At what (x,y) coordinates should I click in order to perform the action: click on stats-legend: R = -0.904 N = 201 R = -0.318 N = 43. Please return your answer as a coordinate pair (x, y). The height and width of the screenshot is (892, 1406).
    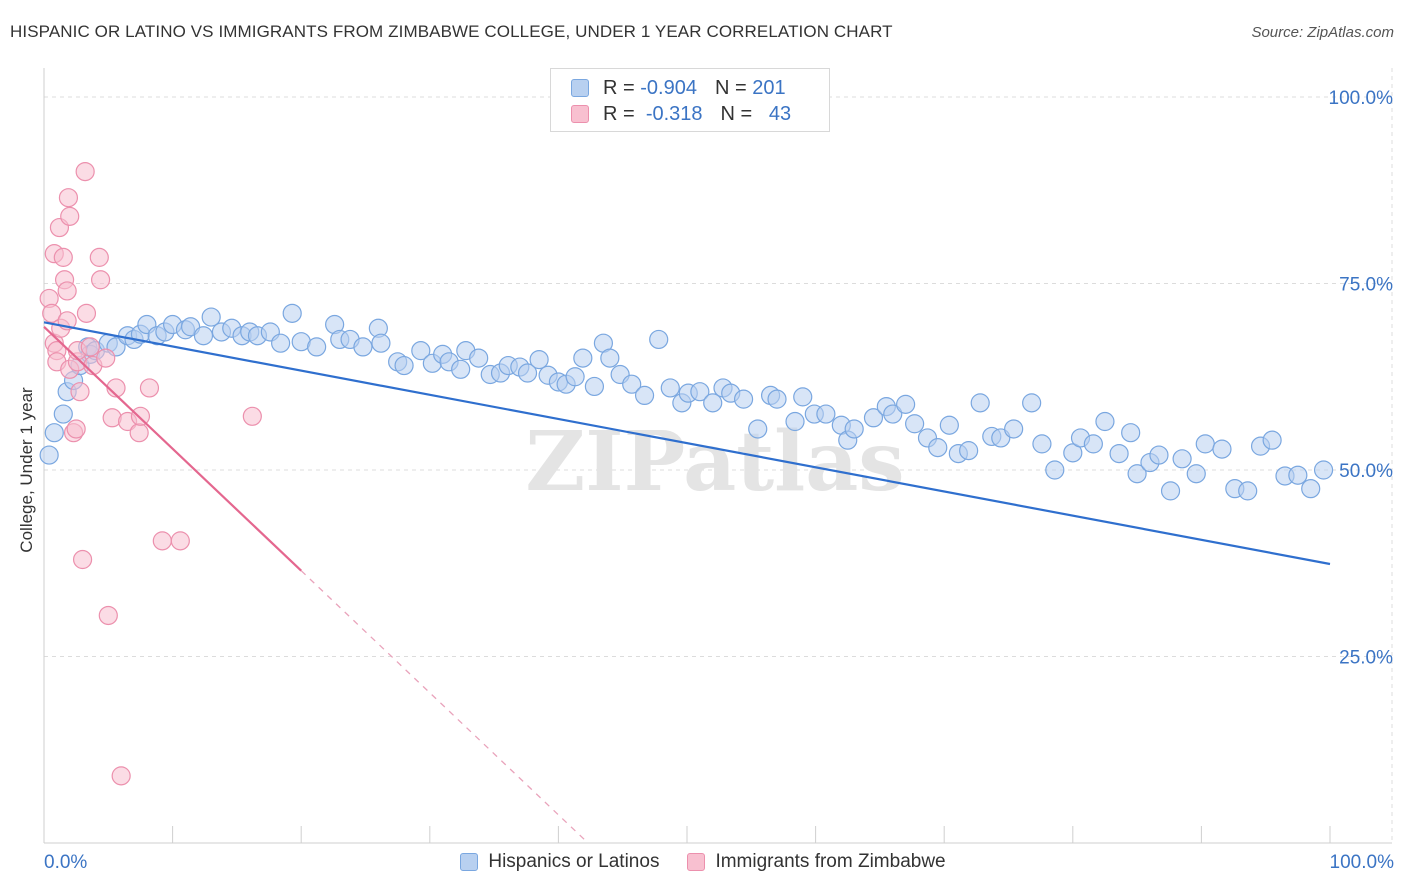
    Looking at the image, I should click on (690, 100).